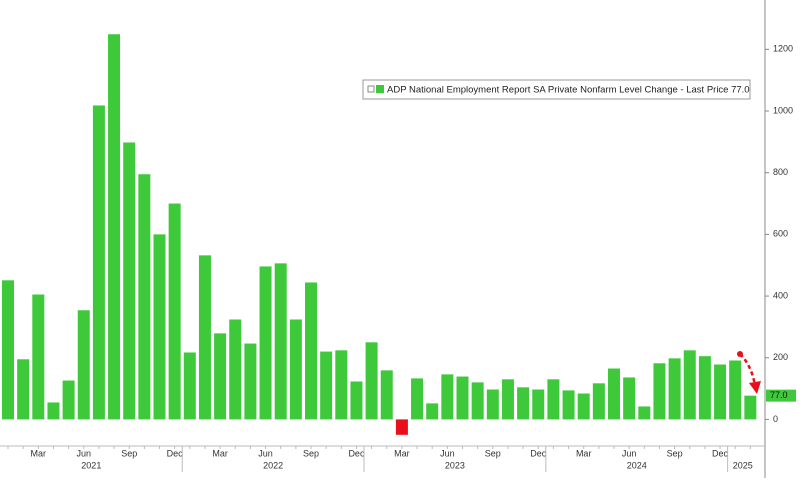  What do you see at coordinates (455, 465) in the screenshot?
I see `year-label: 2023` at bounding box center [455, 465].